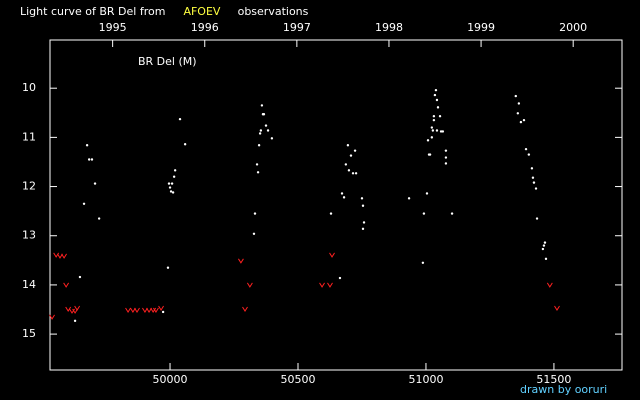  What do you see at coordinates (297, 27) in the screenshot?
I see `x2-tick-label: 1997` at bounding box center [297, 27].